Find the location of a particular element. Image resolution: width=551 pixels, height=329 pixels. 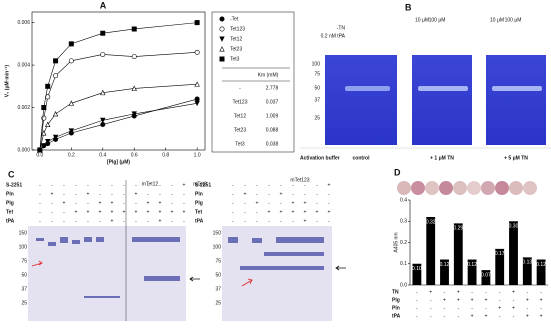

value-label: 0.30 is located at coordinates (514, 227).